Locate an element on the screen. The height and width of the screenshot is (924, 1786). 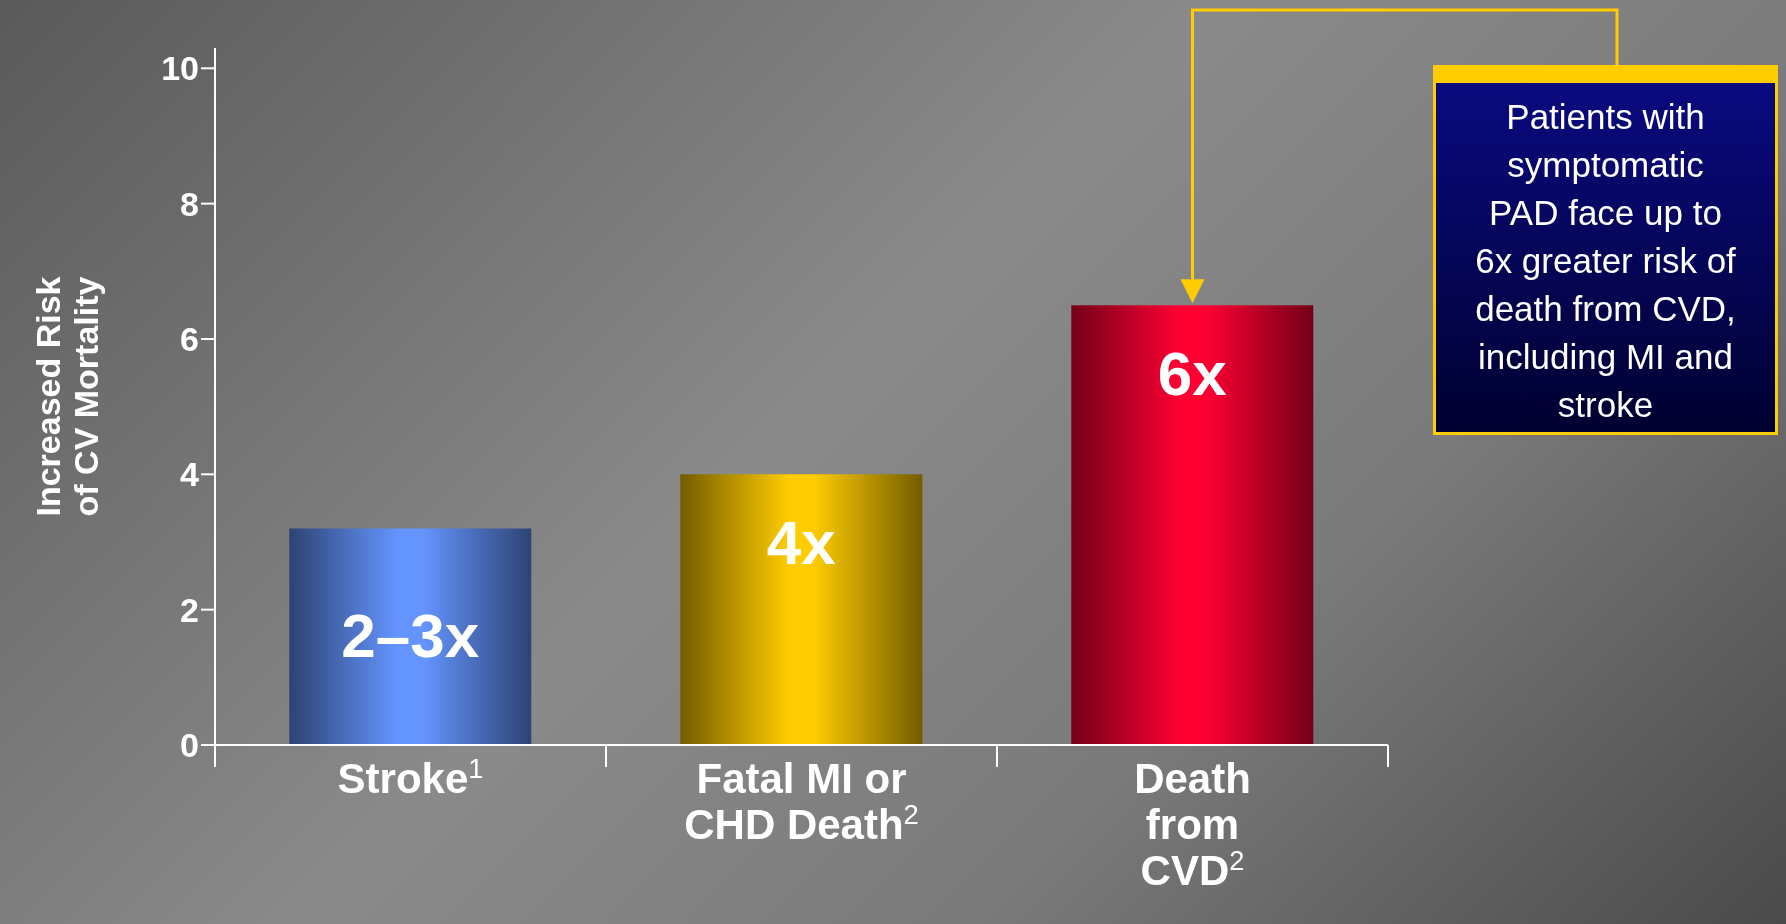
data-label: 2–3x is located at coordinates (410, 635).